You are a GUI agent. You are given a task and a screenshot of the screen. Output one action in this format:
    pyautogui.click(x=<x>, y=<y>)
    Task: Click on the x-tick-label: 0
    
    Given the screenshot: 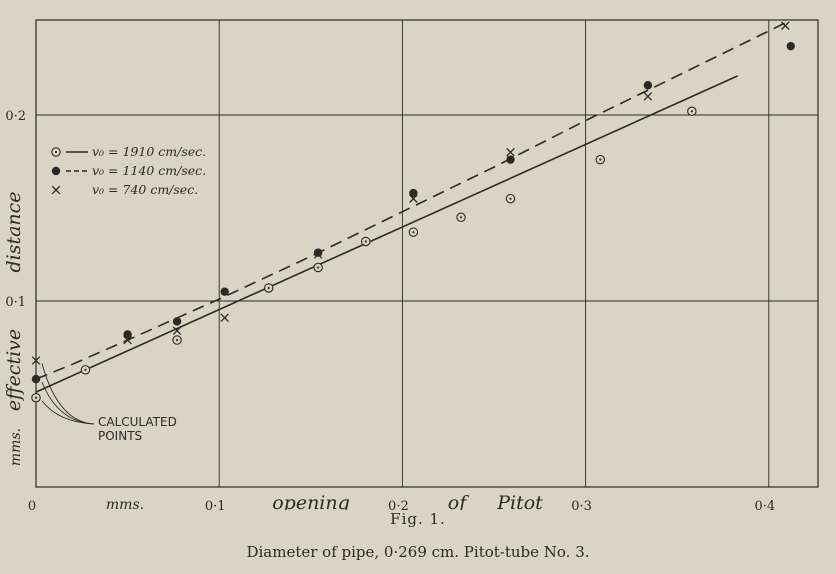 What is the action you would take?
    pyautogui.click(x=32, y=504)
    